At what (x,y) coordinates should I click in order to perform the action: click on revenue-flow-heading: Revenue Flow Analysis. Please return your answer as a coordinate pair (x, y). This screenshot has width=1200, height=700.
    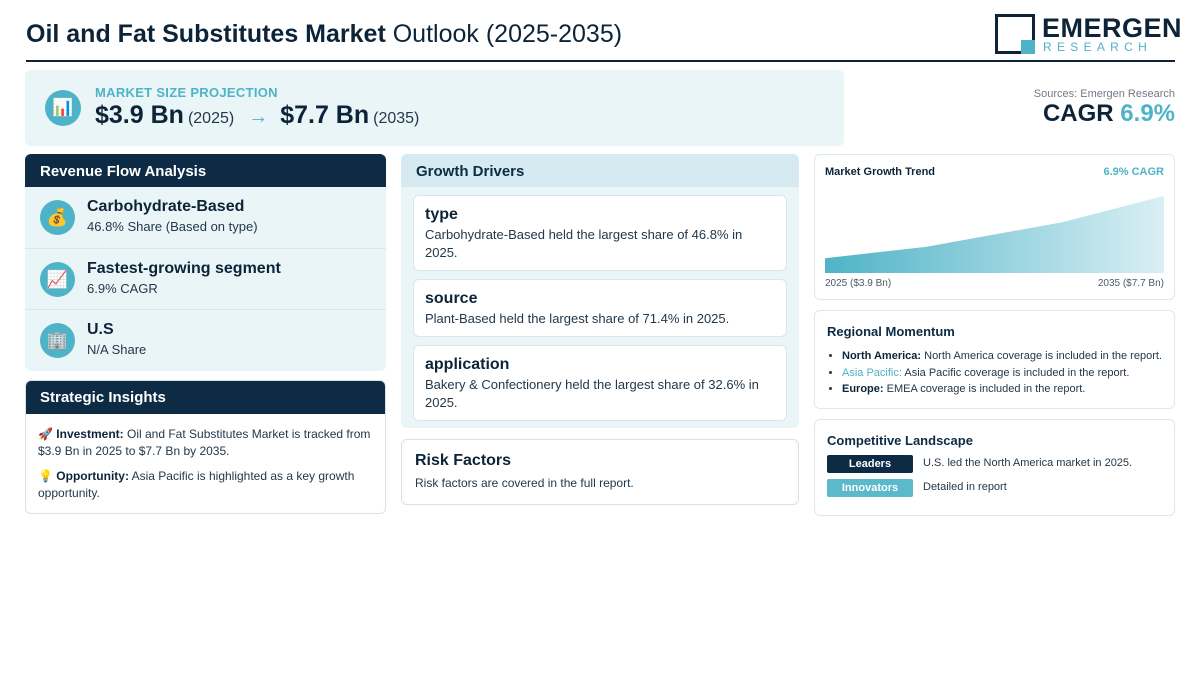
    Looking at the image, I should click on (205, 170).